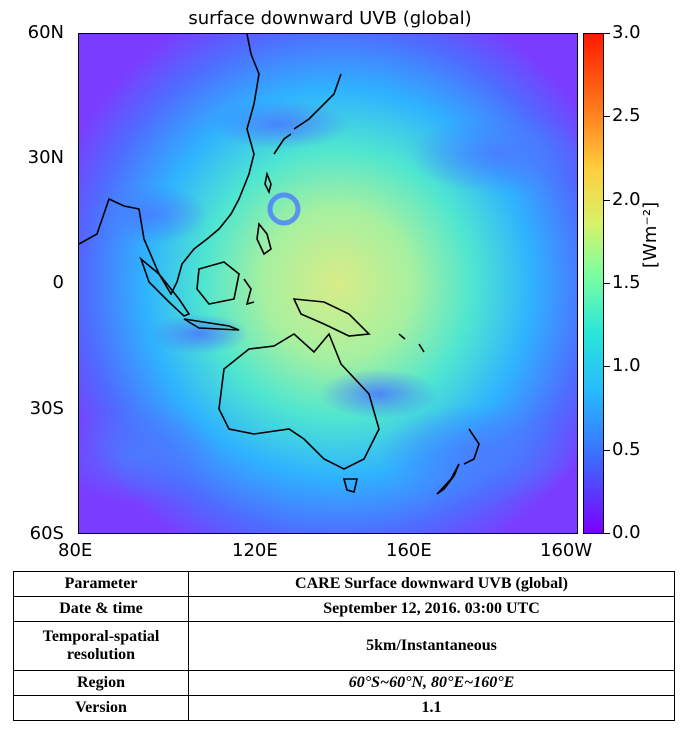 This screenshot has height=738, width=688. What do you see at coordinates (45, 32) in the screenshot?
I see `y-label-60n: 60N` at bounding box center [45, 32].